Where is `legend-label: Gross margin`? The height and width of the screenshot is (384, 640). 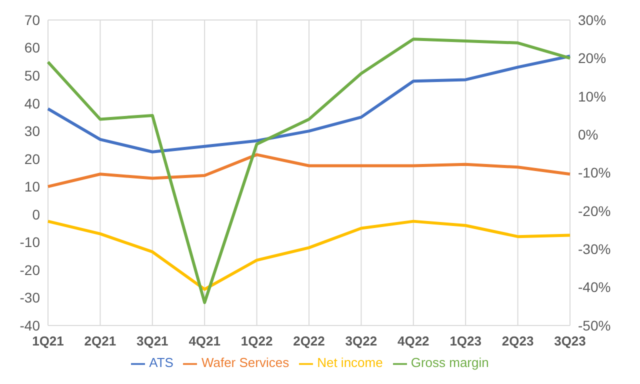
legend-label: Gross margin is located at coordinates (449, 362).